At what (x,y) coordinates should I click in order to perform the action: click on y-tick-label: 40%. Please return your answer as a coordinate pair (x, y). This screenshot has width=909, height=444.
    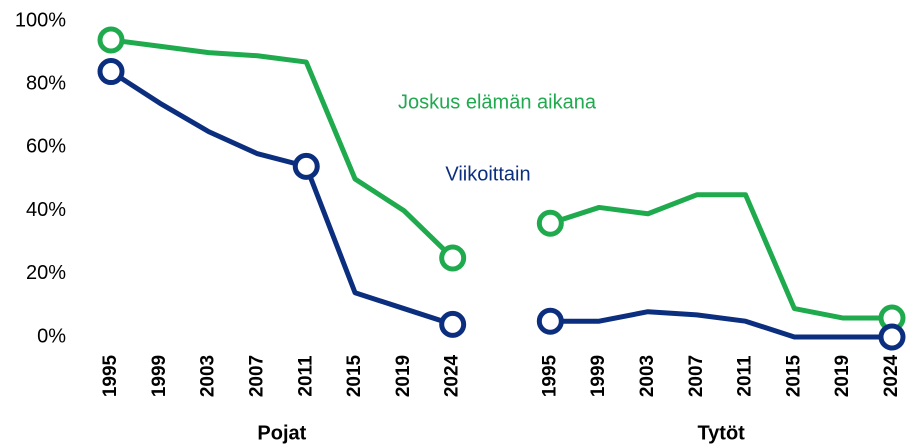
    Looking at the image, I should click on (46, 210).